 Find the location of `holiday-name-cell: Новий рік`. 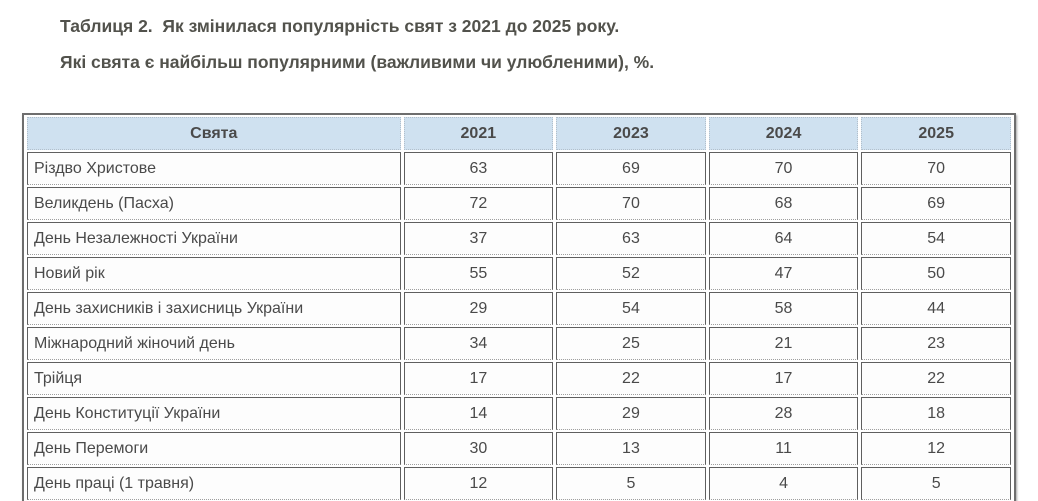

holiday-name-cell: Новий рік is located at coordinates (214, 273).